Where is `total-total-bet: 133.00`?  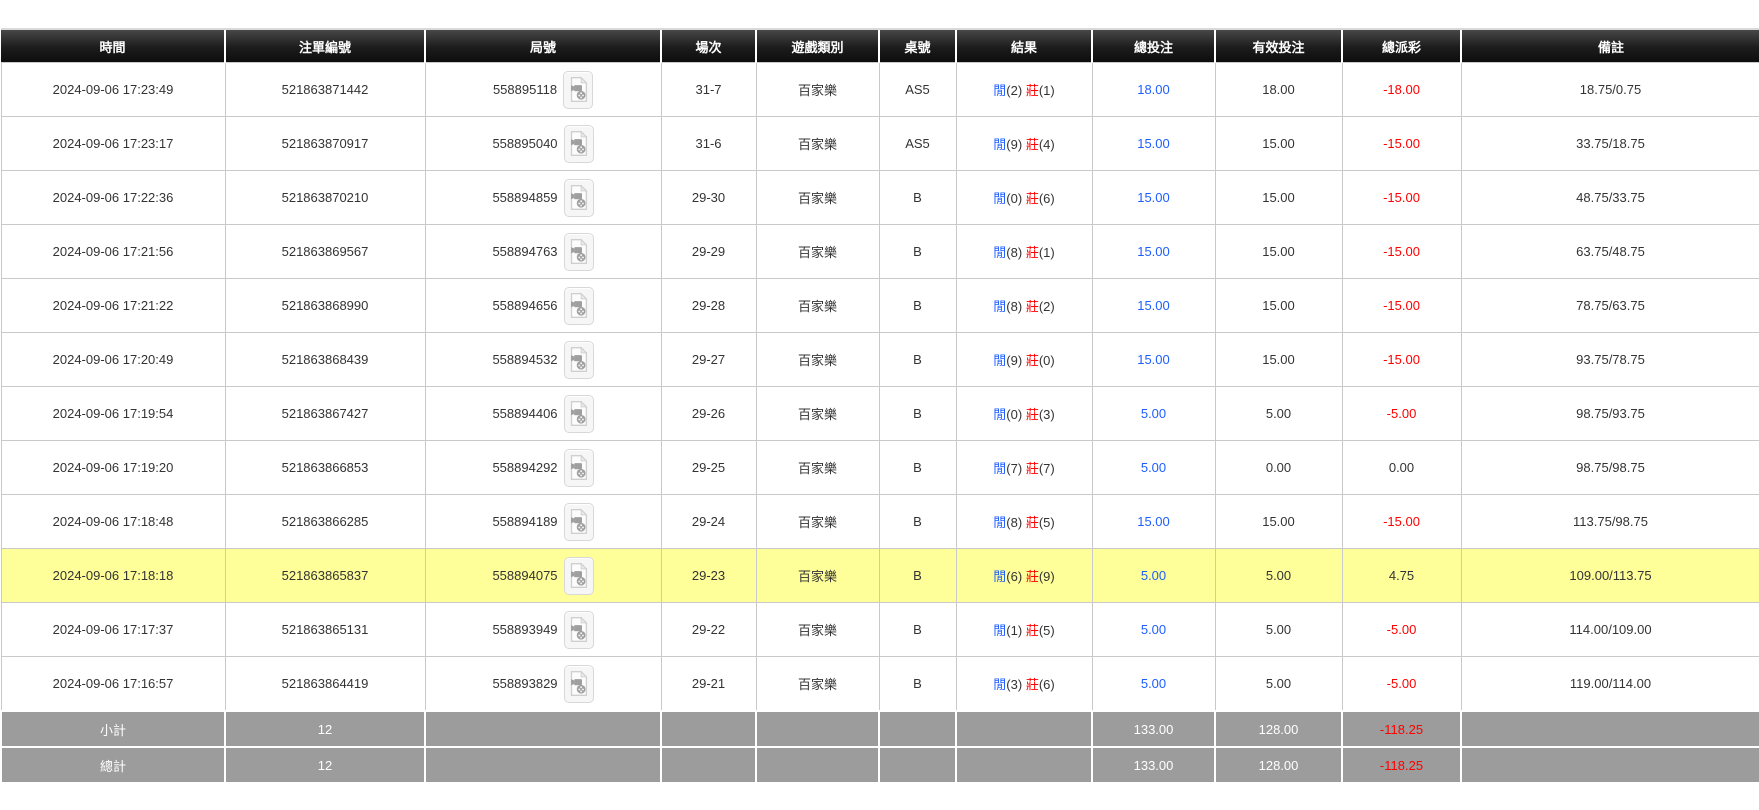 total-total-bet: 133.00 is located at coordinates (1153, 765).